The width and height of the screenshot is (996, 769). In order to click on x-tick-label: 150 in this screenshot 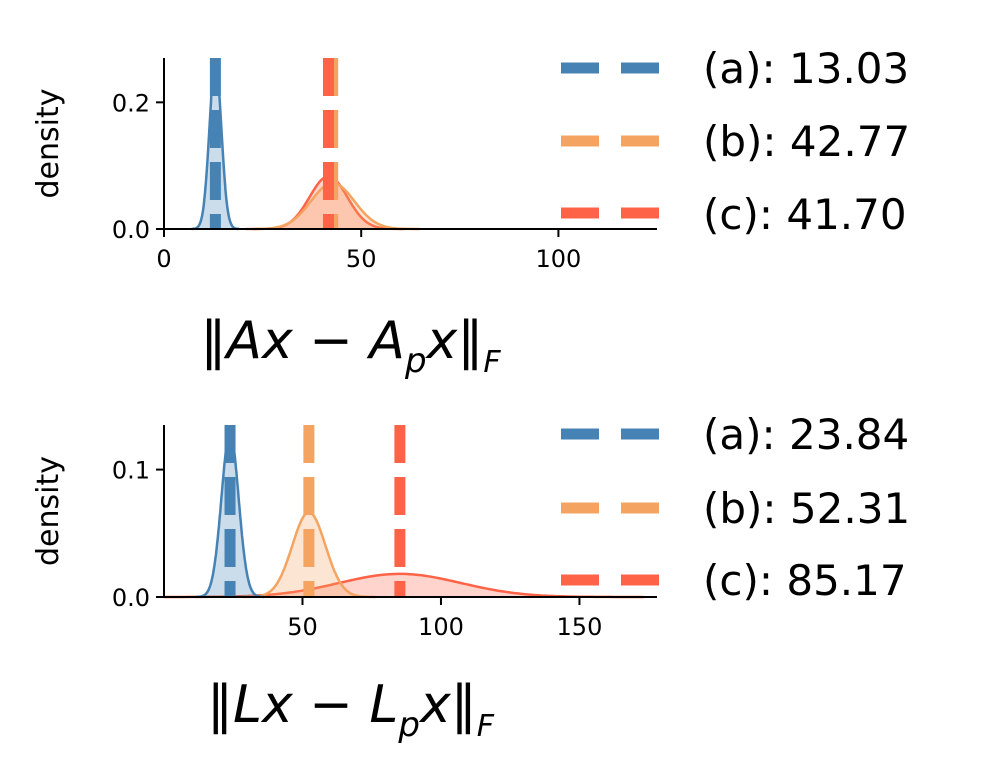, I will do `click(580, 627)`.